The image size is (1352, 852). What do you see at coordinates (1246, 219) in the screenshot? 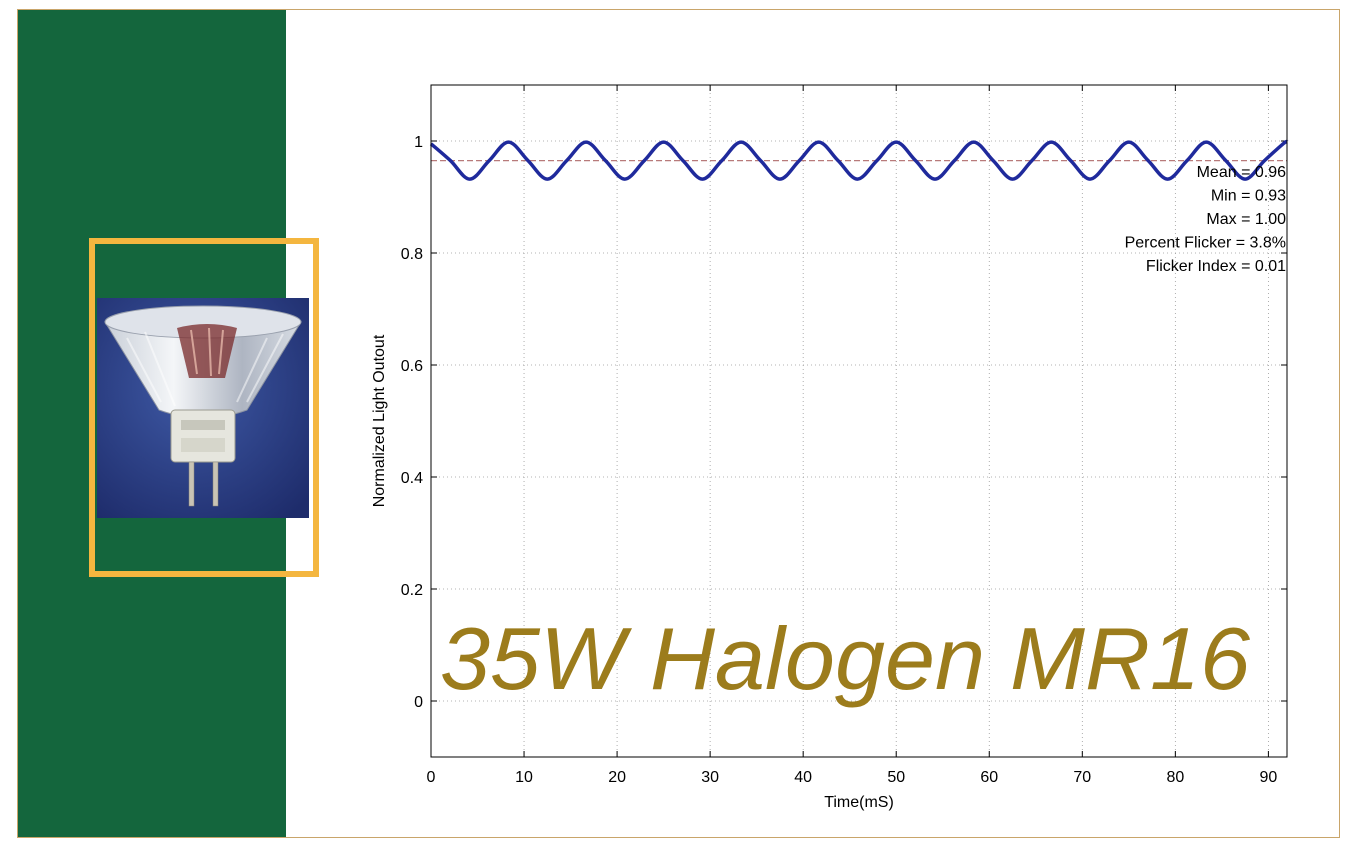
I see `stats-annotation: Max = 1.00` at bounding box center [1246, 219].